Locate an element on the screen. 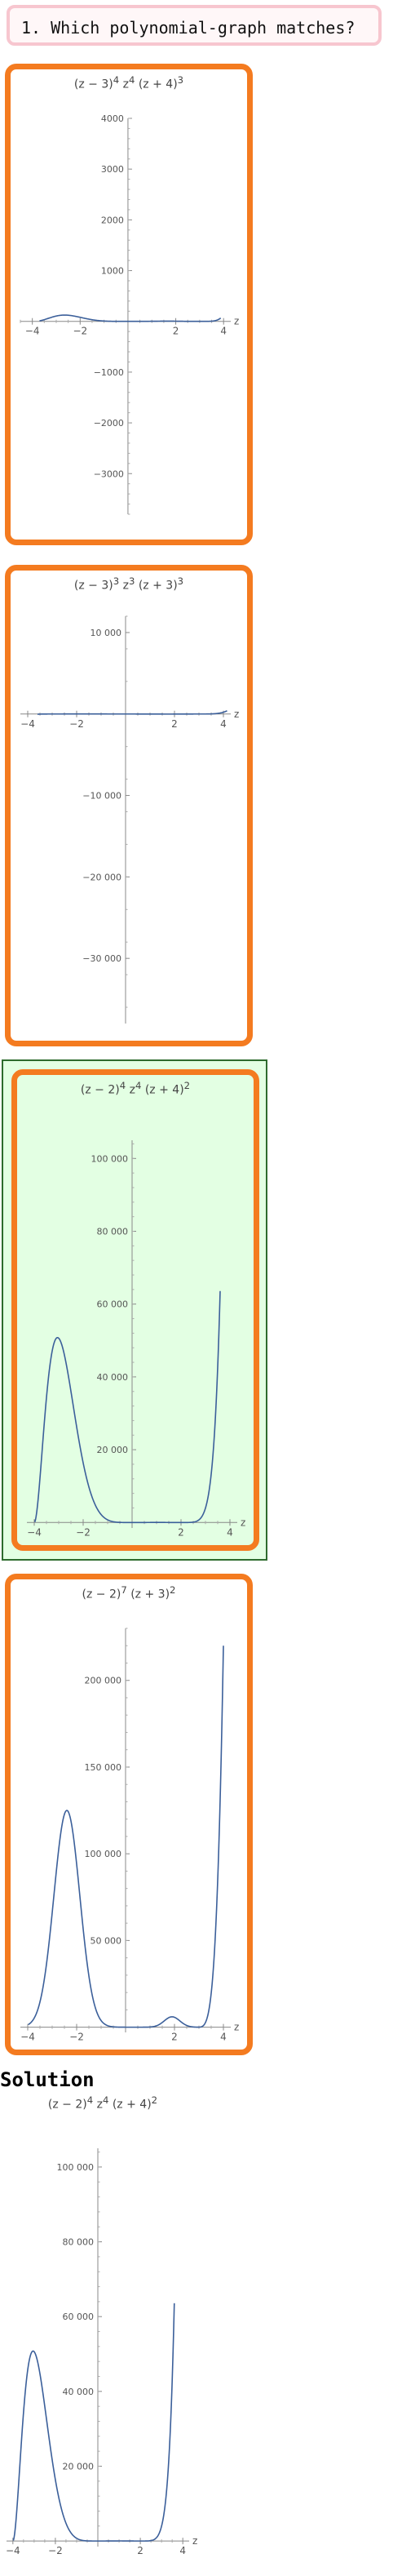 This screenshot has height=2576, width=393. option-3-x-tick-label: 2 is located at coordinates (181, 1532).